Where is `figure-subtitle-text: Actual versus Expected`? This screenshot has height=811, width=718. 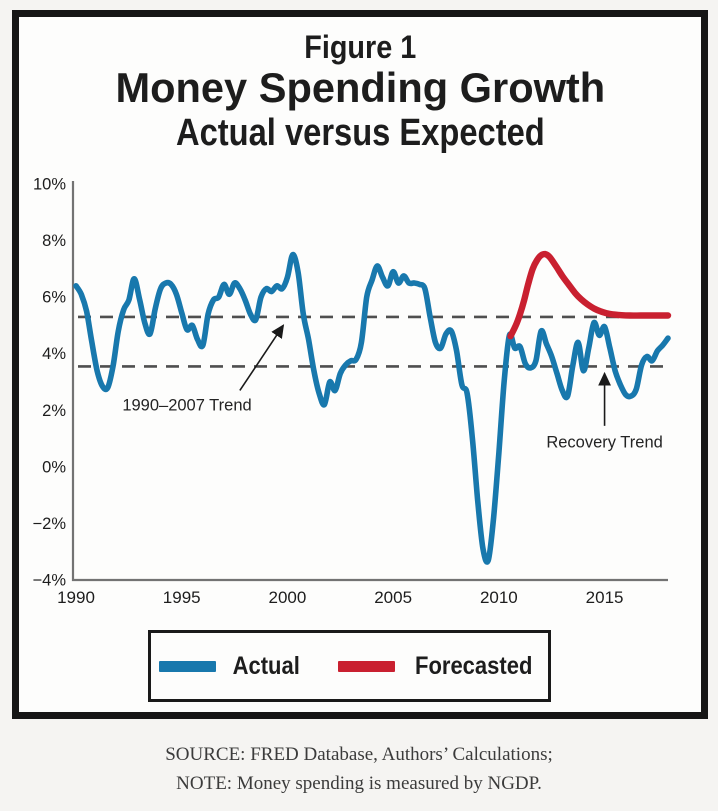
figure-subtitle-text: Actual versus Expected is located at coordinates (360, 132).